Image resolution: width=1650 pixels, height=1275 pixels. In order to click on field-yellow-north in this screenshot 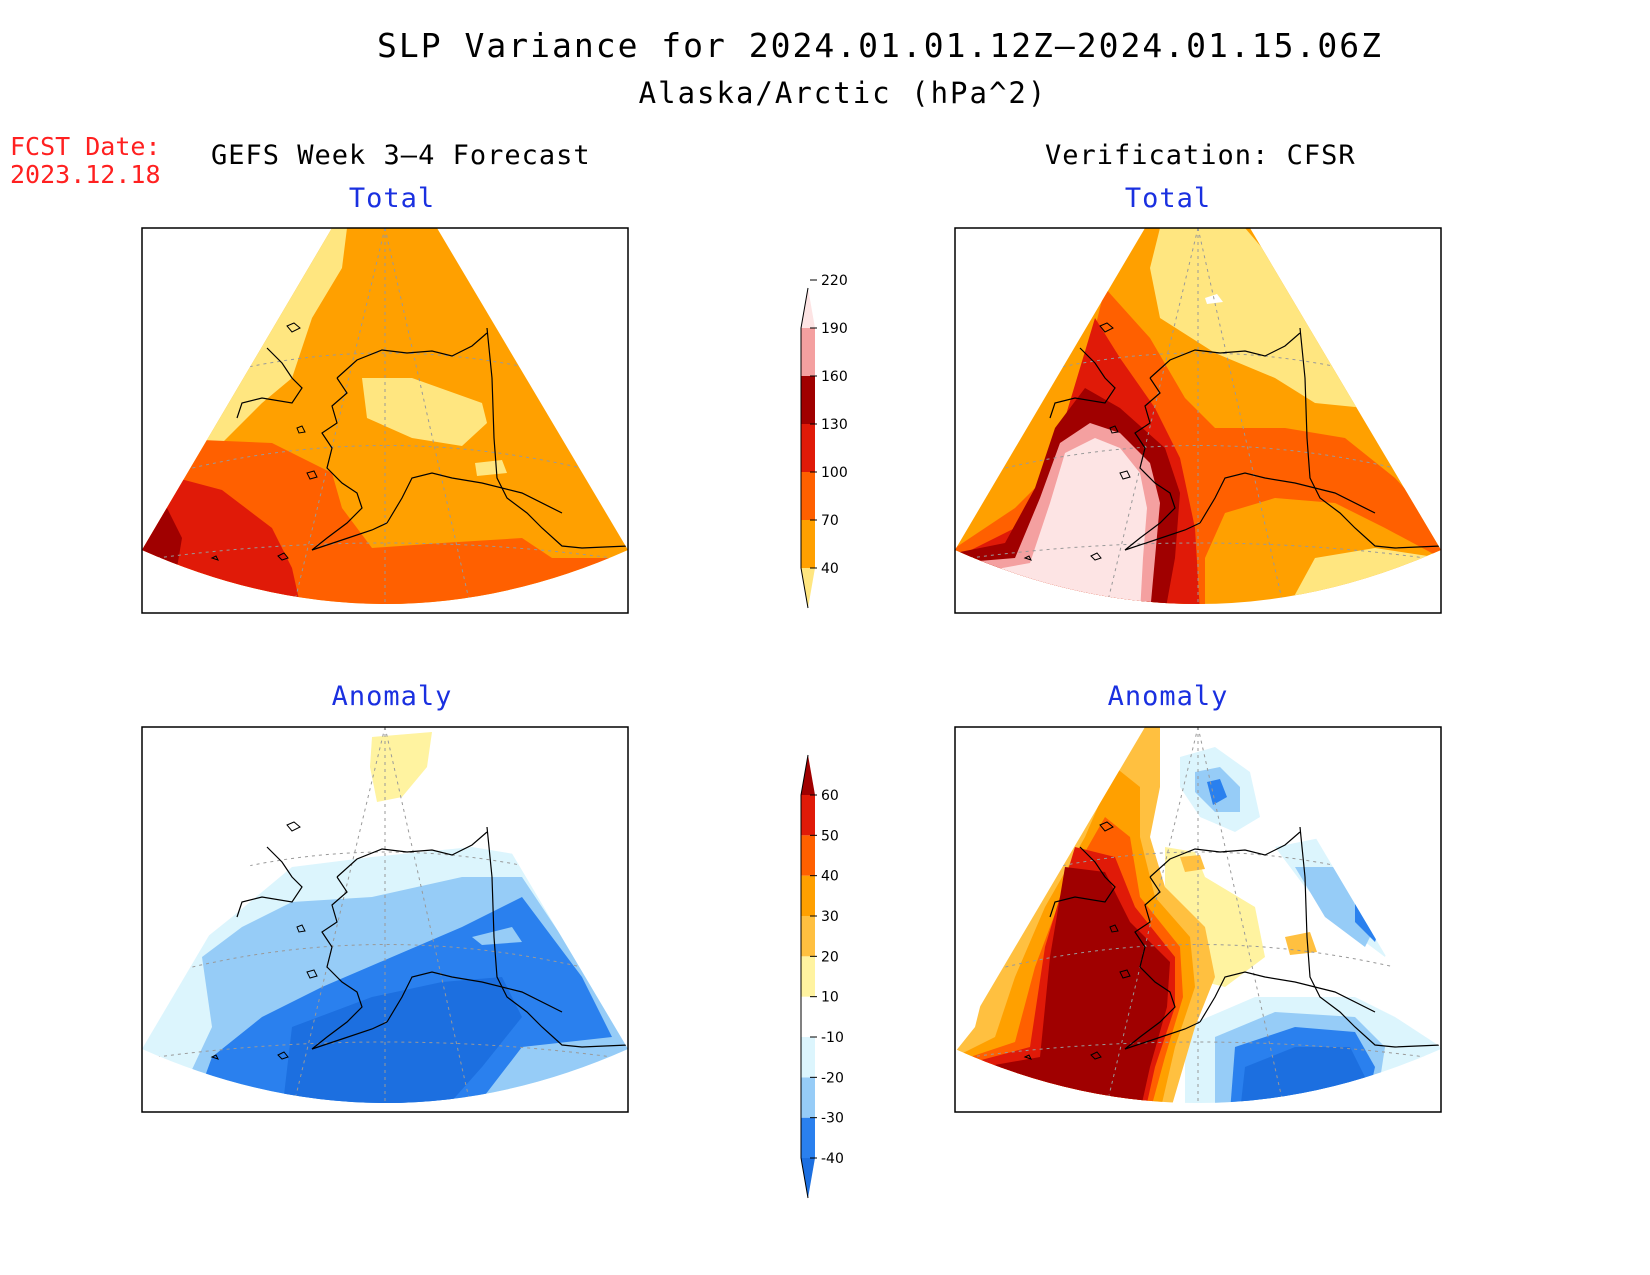, I will do `click(1257, 318)`.